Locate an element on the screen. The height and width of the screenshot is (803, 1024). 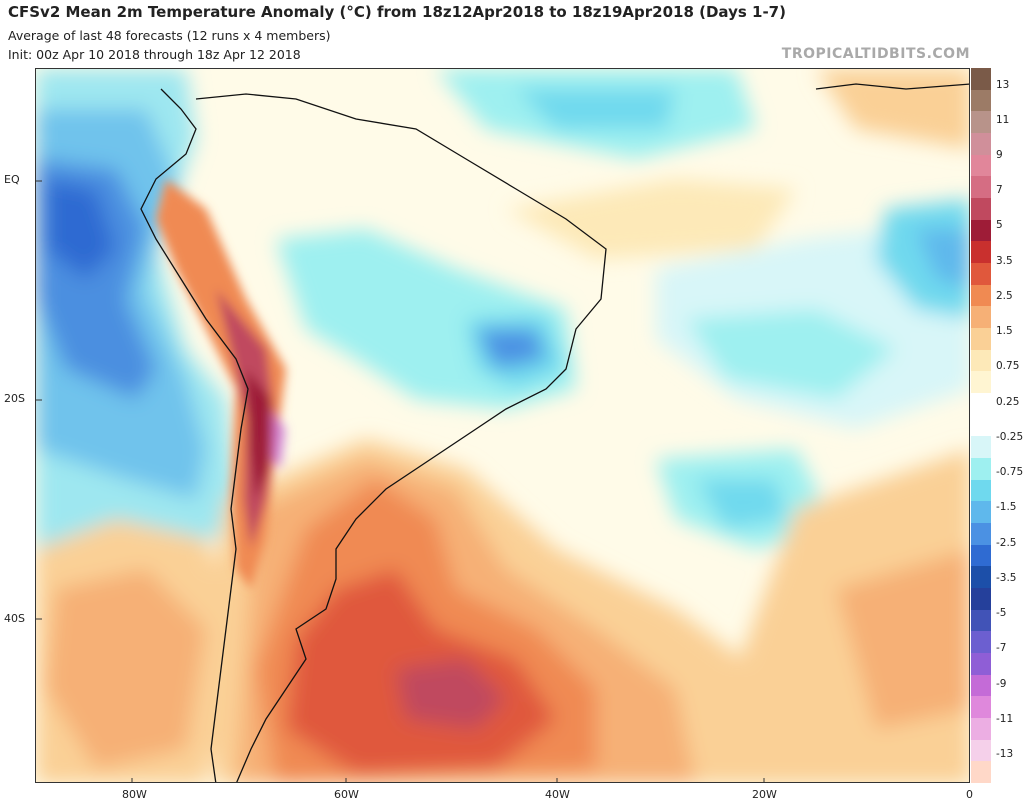
lon-label-60w: 60W is located at coordinates (346, 794).